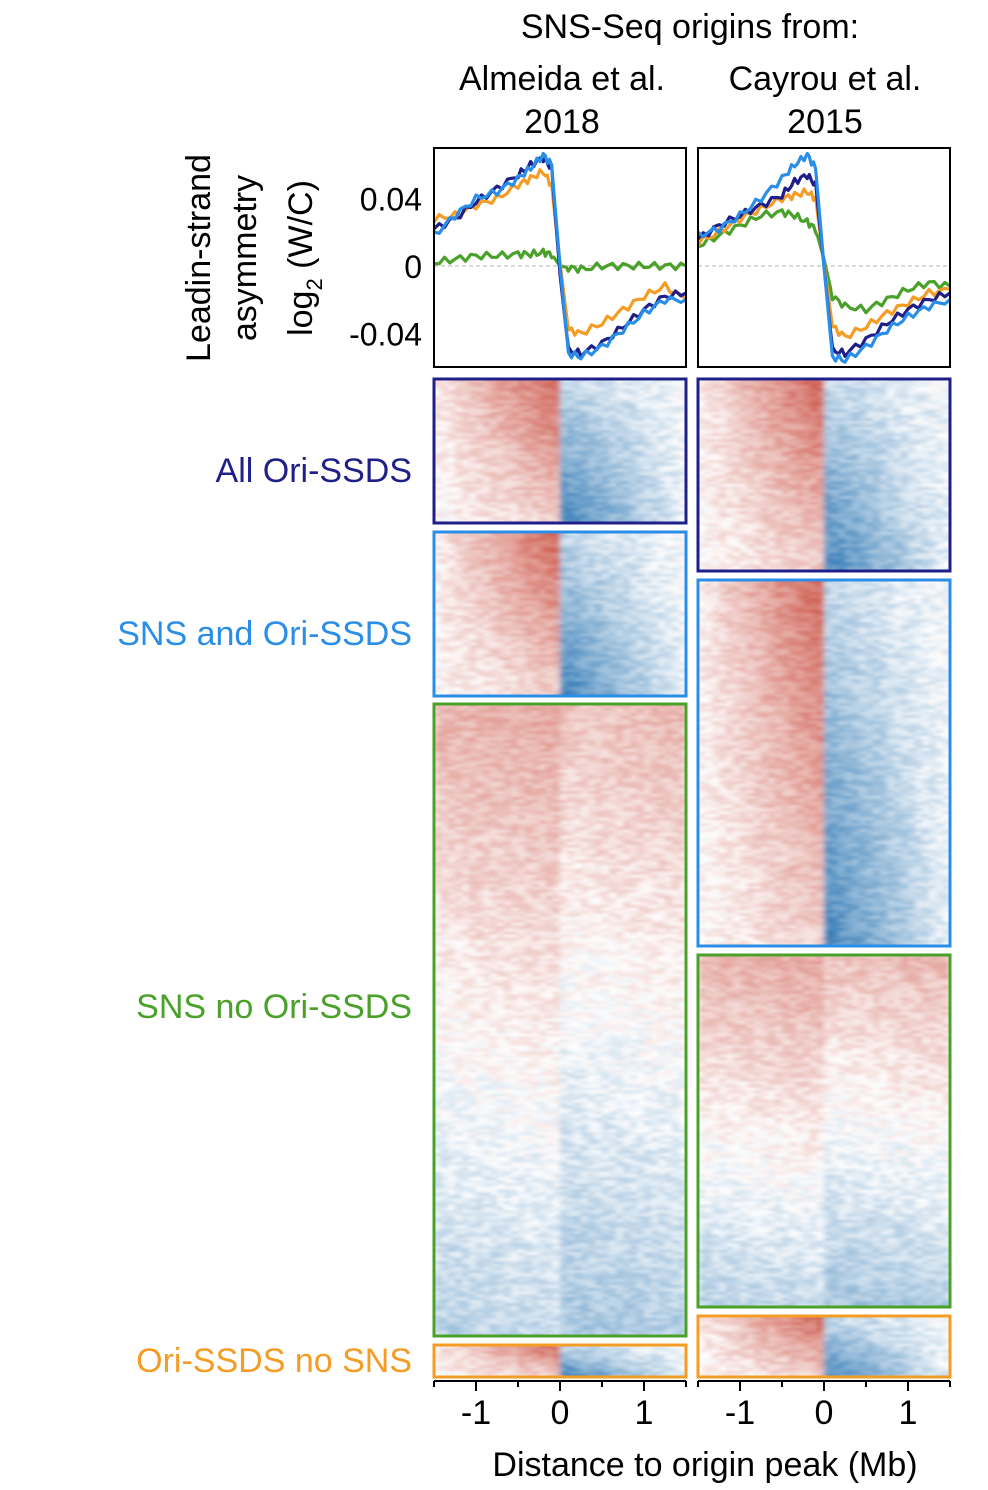 The image size is (988, 1490). Describe the element at coordinates (245, 258) in the screenshot. I see `y-axis-label-line2: asymmetry` at that location.